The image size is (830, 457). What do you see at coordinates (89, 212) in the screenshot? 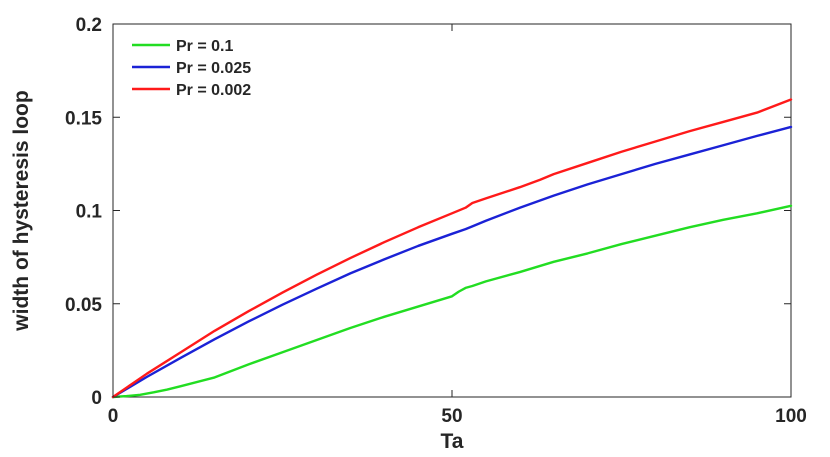
I see `y-tick-label: 0.1` at bounding box center [89, 212].